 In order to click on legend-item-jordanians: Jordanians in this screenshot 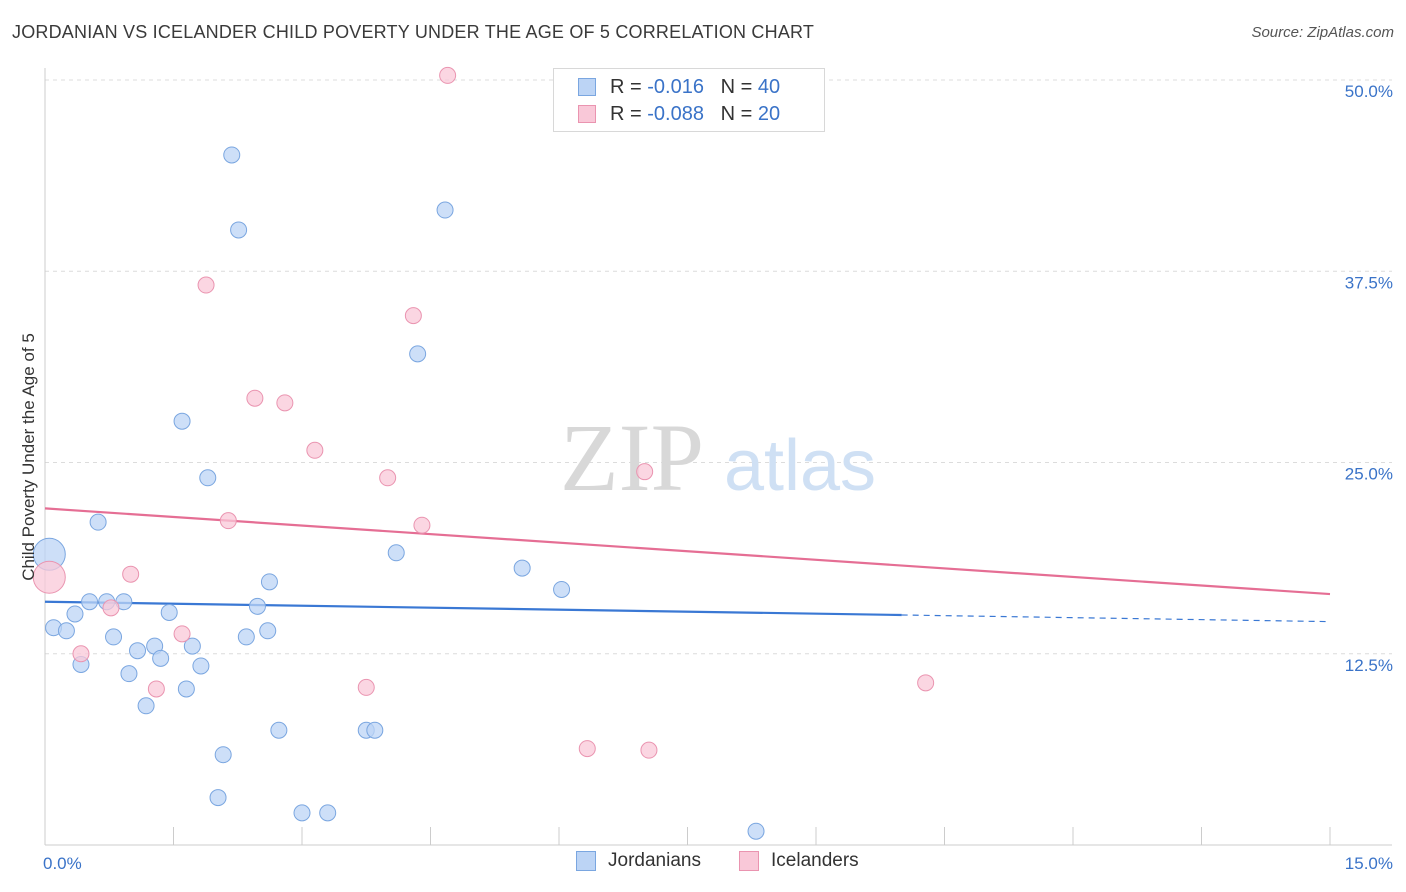, I will do `click(638, 861)`.